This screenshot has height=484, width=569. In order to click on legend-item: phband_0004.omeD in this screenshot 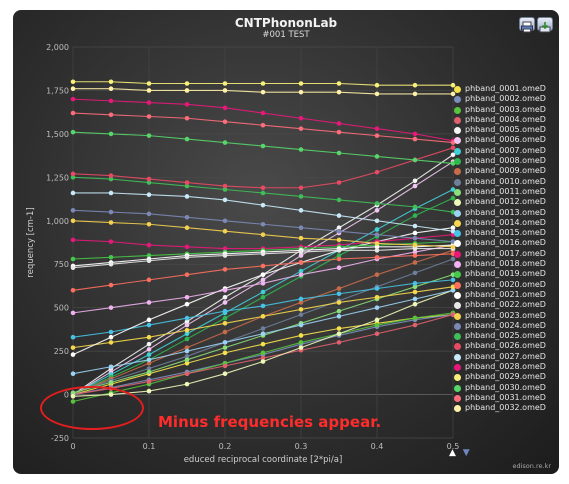, I will do `click(505, 120)`.